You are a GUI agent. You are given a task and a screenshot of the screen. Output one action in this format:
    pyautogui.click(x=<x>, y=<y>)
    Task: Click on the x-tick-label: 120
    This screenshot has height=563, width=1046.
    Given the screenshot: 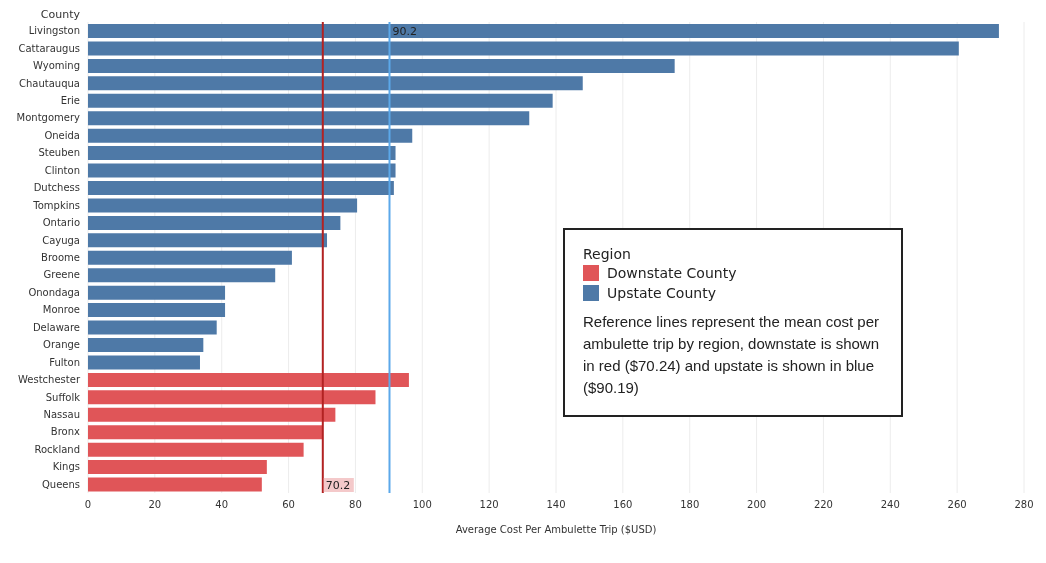 What is the action you would take?
    pyautogui.click(x=489, y=505)
    